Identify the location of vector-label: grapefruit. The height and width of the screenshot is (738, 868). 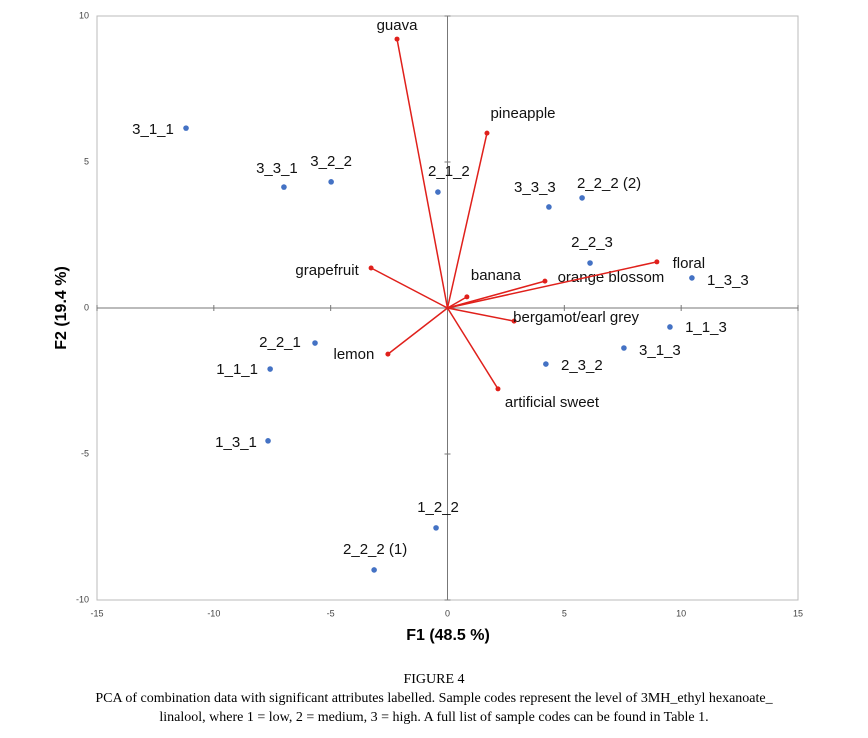
(327, 270).